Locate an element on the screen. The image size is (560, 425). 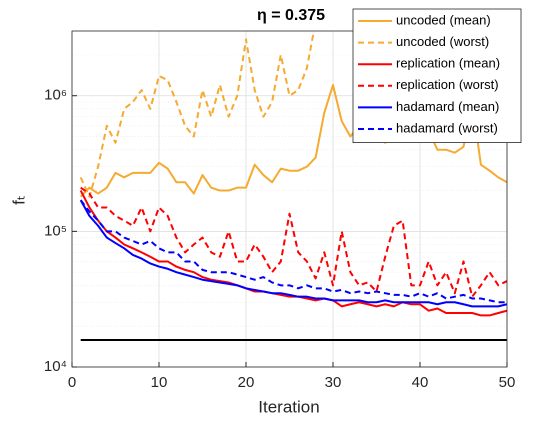
y-axis-label: fₜ is located at coordinates (18, 200).